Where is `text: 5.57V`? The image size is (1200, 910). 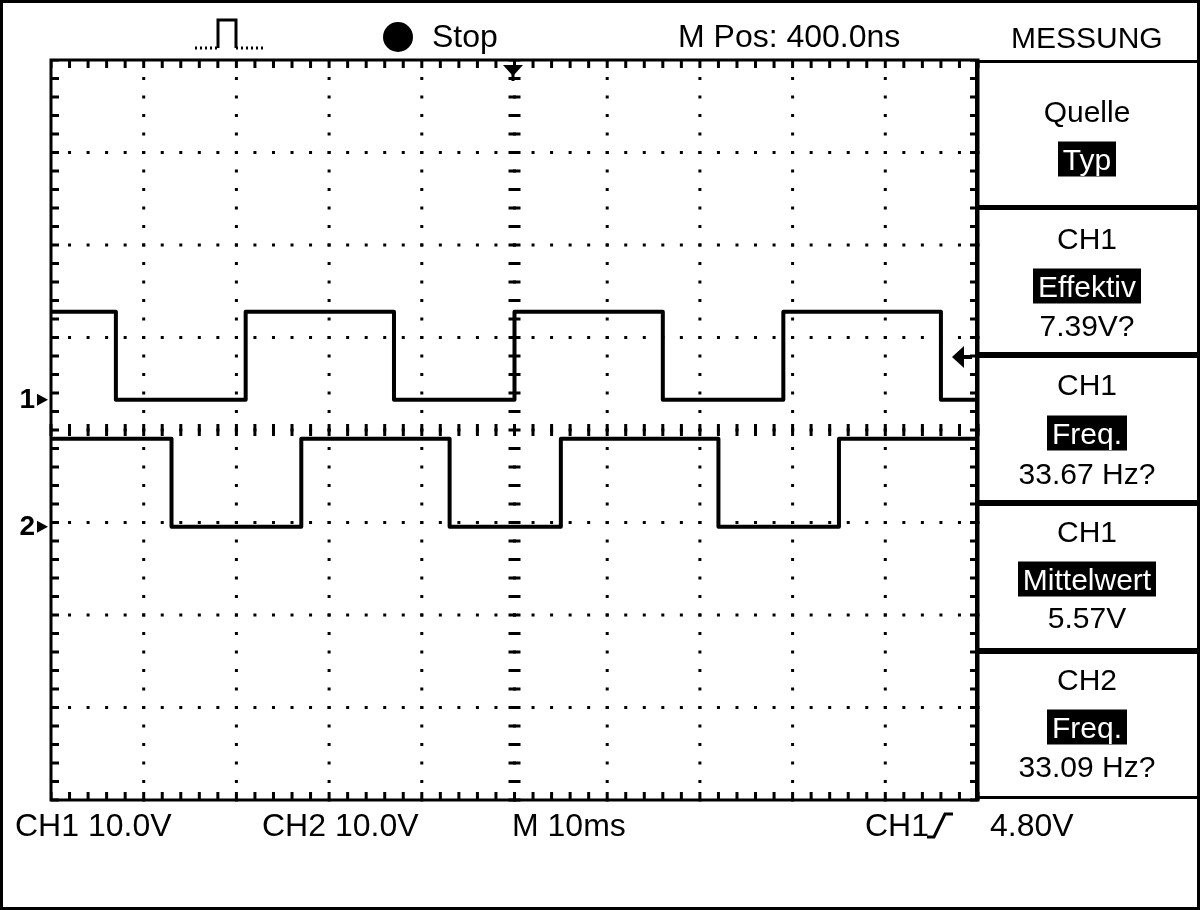
text: 5.57V is located at coordinates (1087, 617).